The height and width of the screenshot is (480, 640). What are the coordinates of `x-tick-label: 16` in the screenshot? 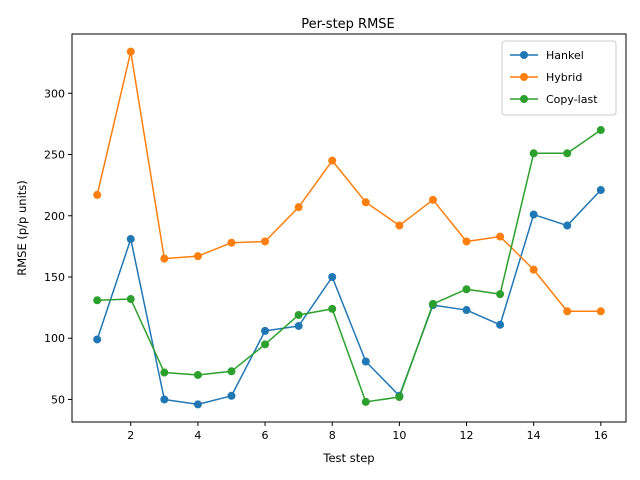 It's located at (601, 435).